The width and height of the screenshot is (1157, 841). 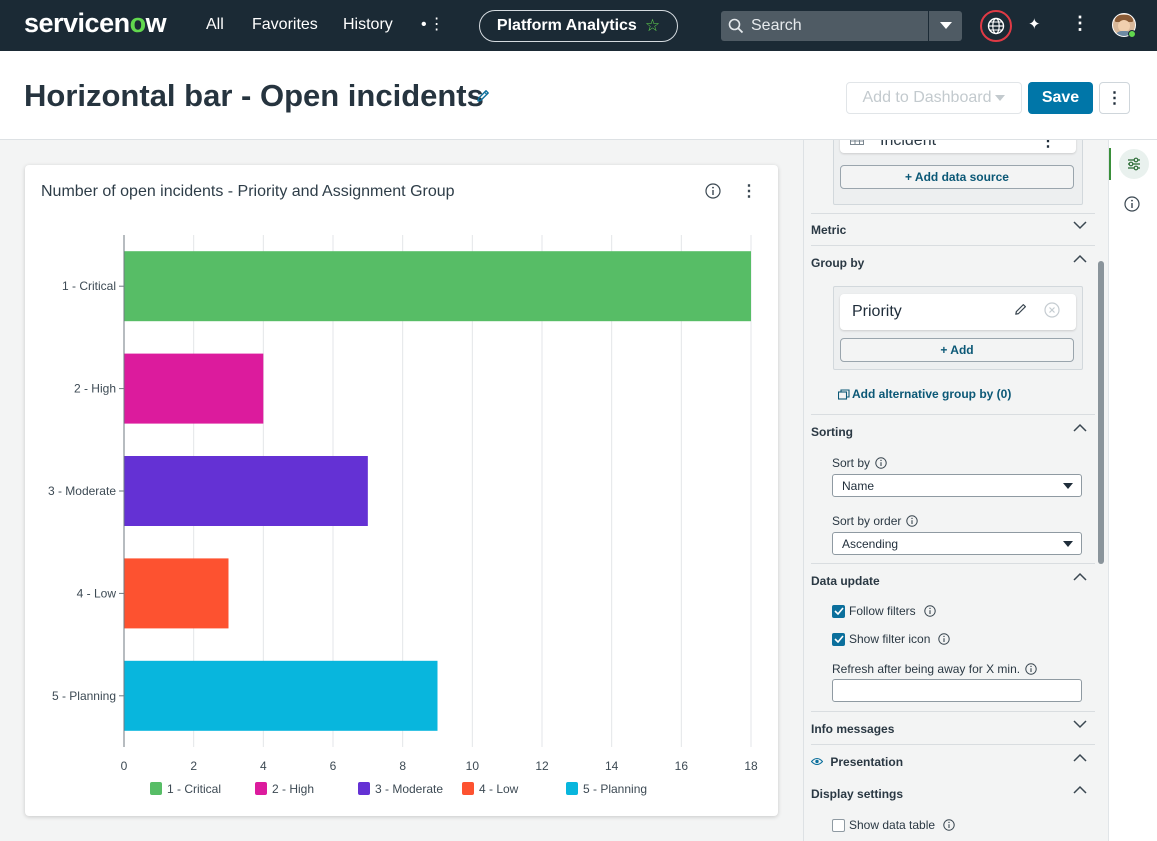 What do you see at coordinates (194, 789) in the screenshot?
I see `legend-label: 1 - Critical` at bounding box center [194, 789].